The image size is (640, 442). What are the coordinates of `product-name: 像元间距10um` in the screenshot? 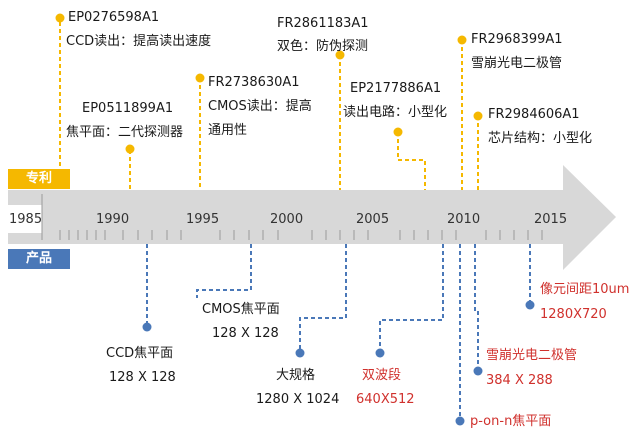 It's located at (585, 289).